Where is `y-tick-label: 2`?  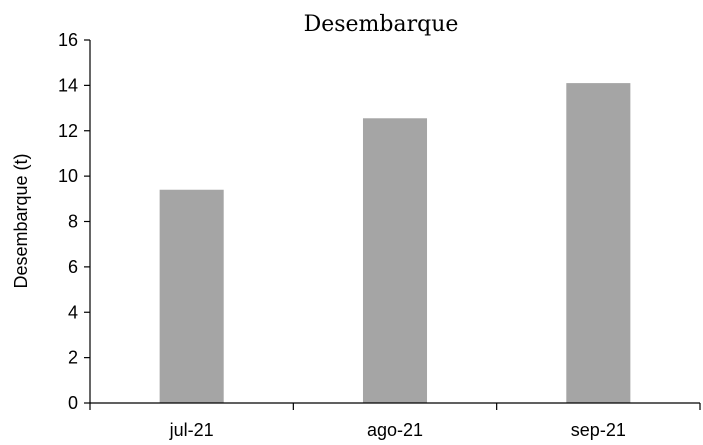
y-tick-label: 2 is located at coordinates (73, 358).